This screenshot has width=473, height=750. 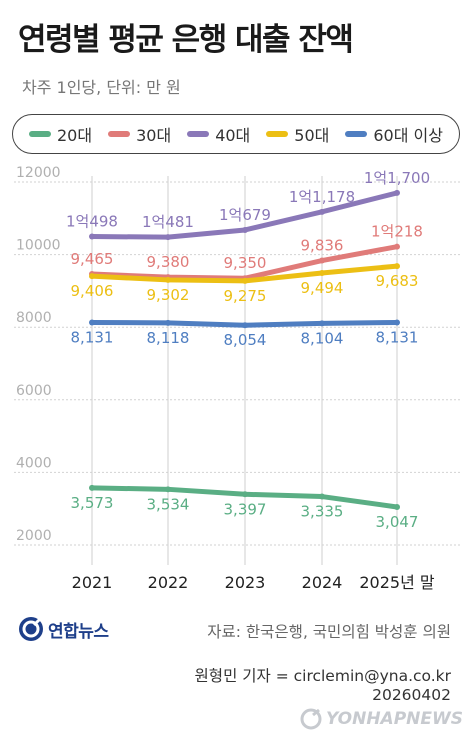 I want to click on publish-date: 20260402, so click(x=411, y=695).